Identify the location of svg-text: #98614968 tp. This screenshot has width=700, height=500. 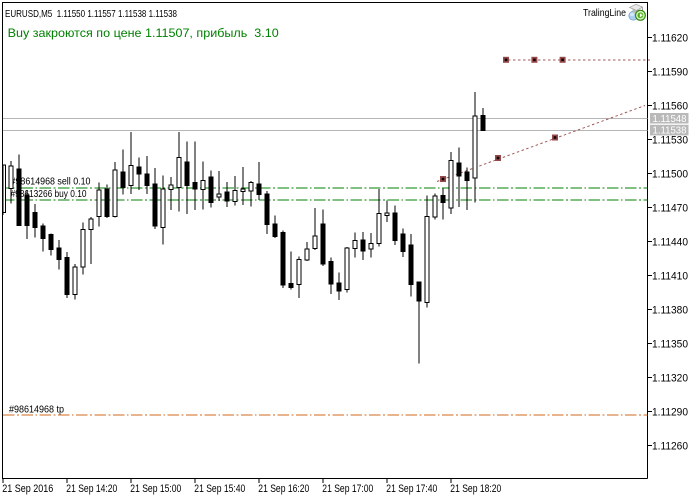
(36, 410).